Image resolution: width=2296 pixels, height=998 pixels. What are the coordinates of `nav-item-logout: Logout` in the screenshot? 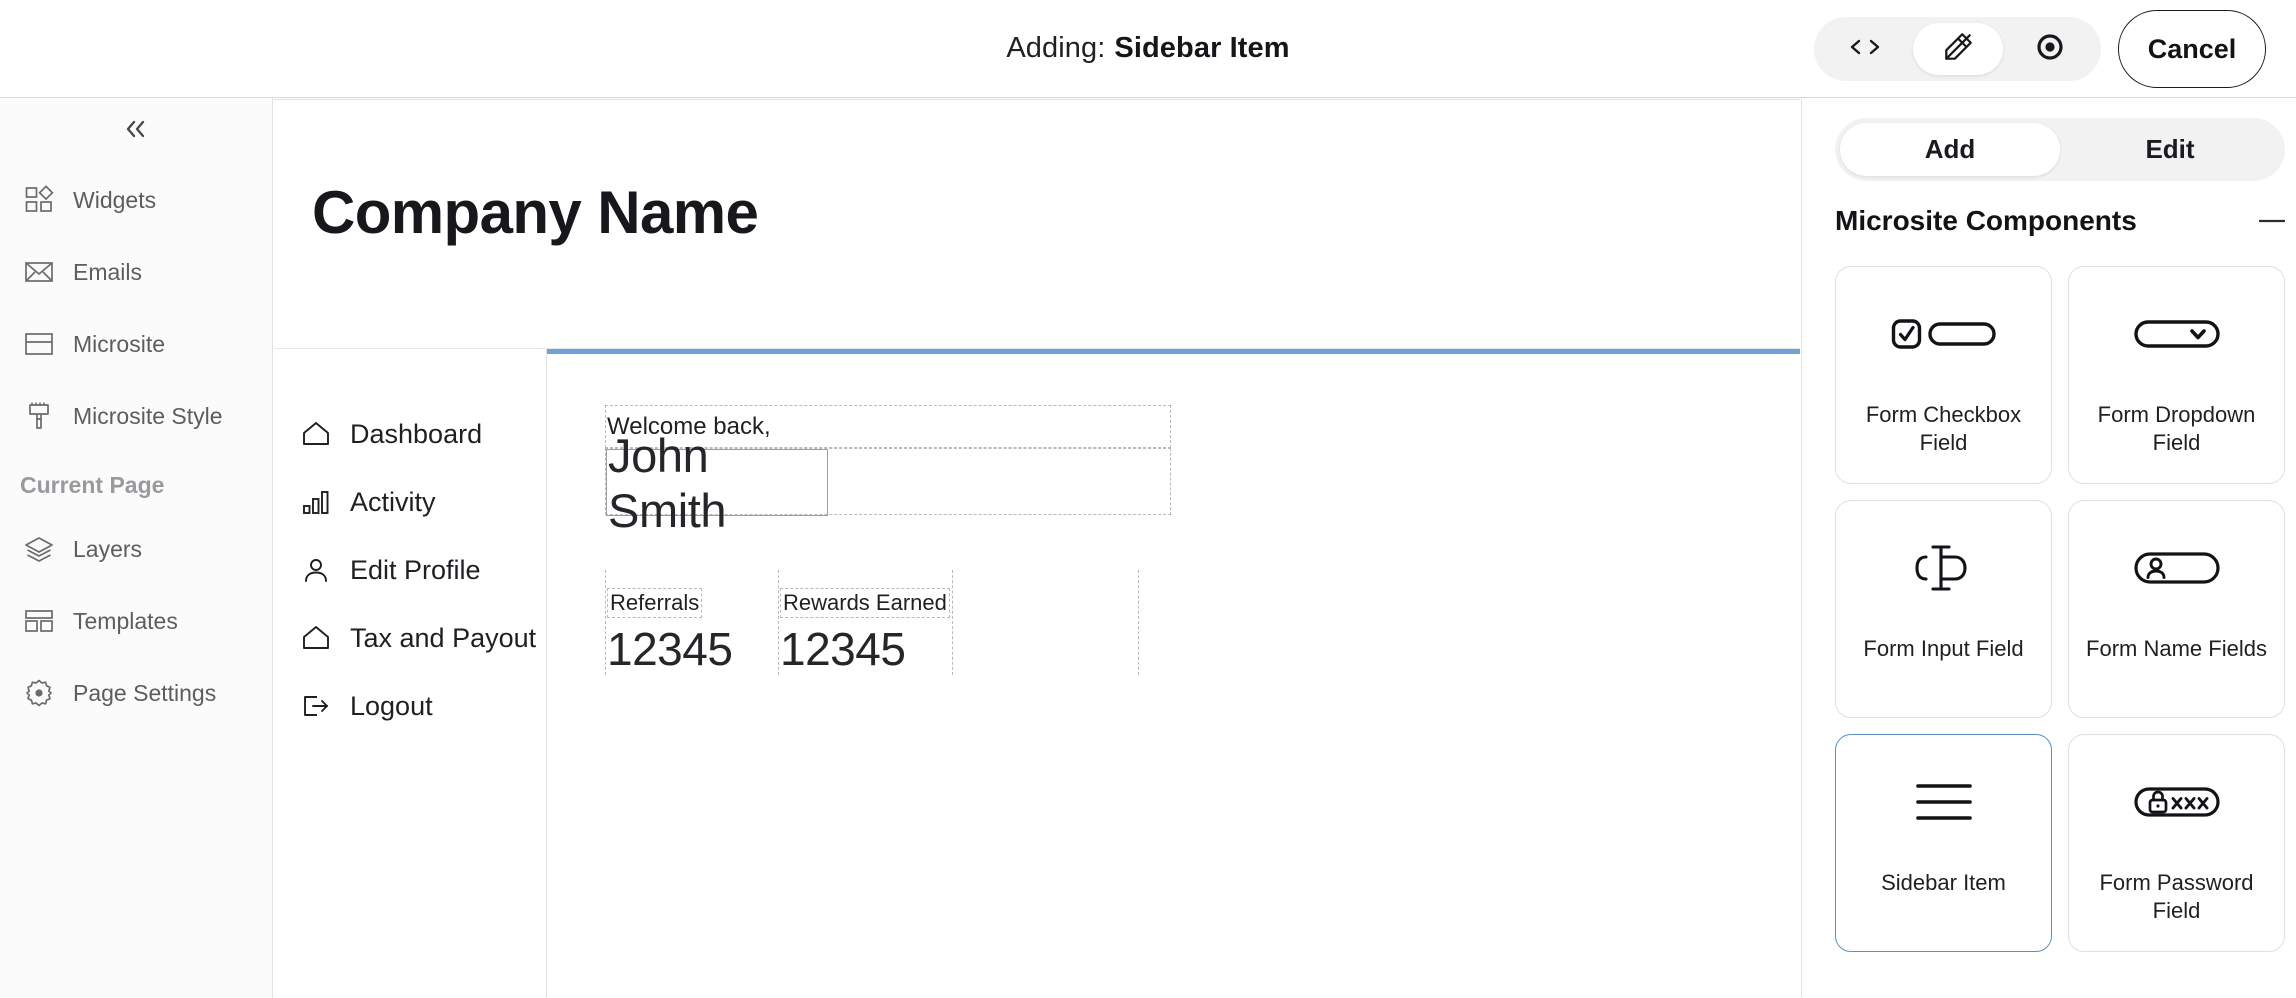 It's located at (410, 706).